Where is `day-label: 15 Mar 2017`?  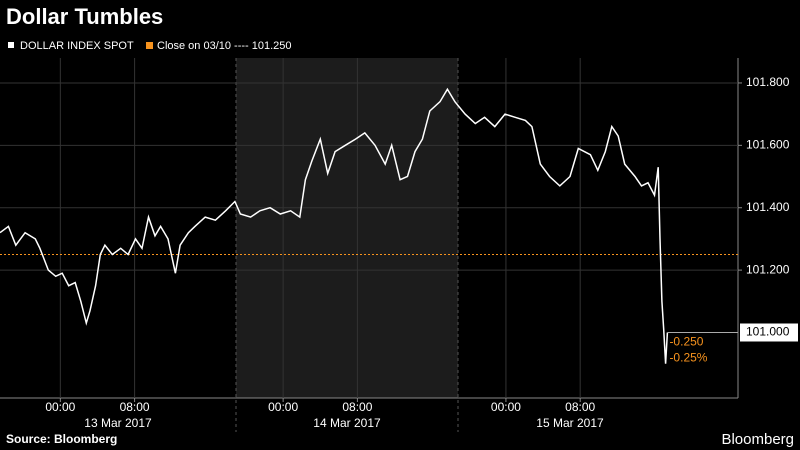
day-label: 15 Mar 2017 is located at coordinates (570, 423).